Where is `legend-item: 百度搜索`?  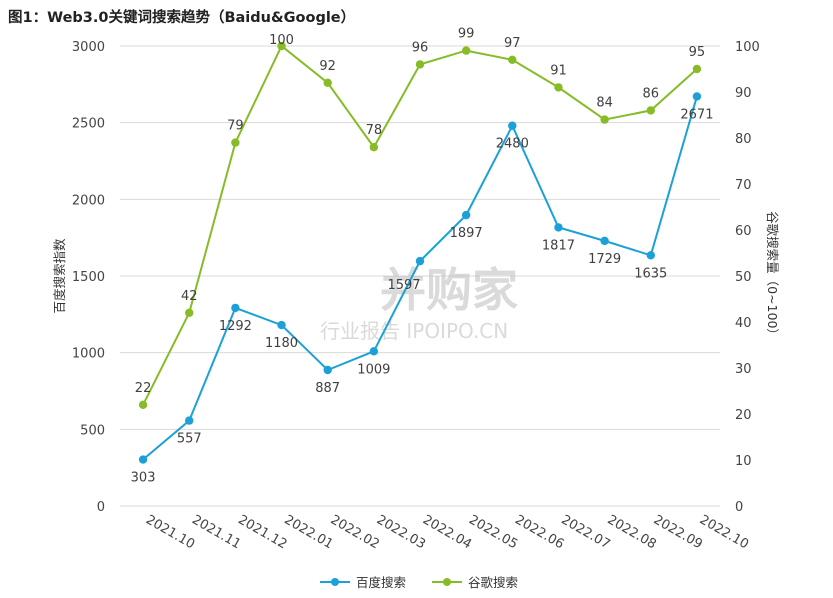
legend-item: 百度搜索 is located at coordinates (363, 582).